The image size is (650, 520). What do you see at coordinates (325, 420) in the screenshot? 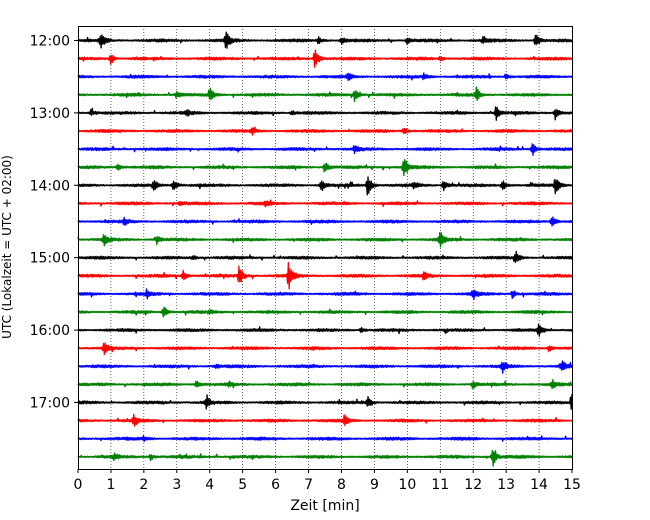
I see `trace-17:15` at bounding box center [325, 420].